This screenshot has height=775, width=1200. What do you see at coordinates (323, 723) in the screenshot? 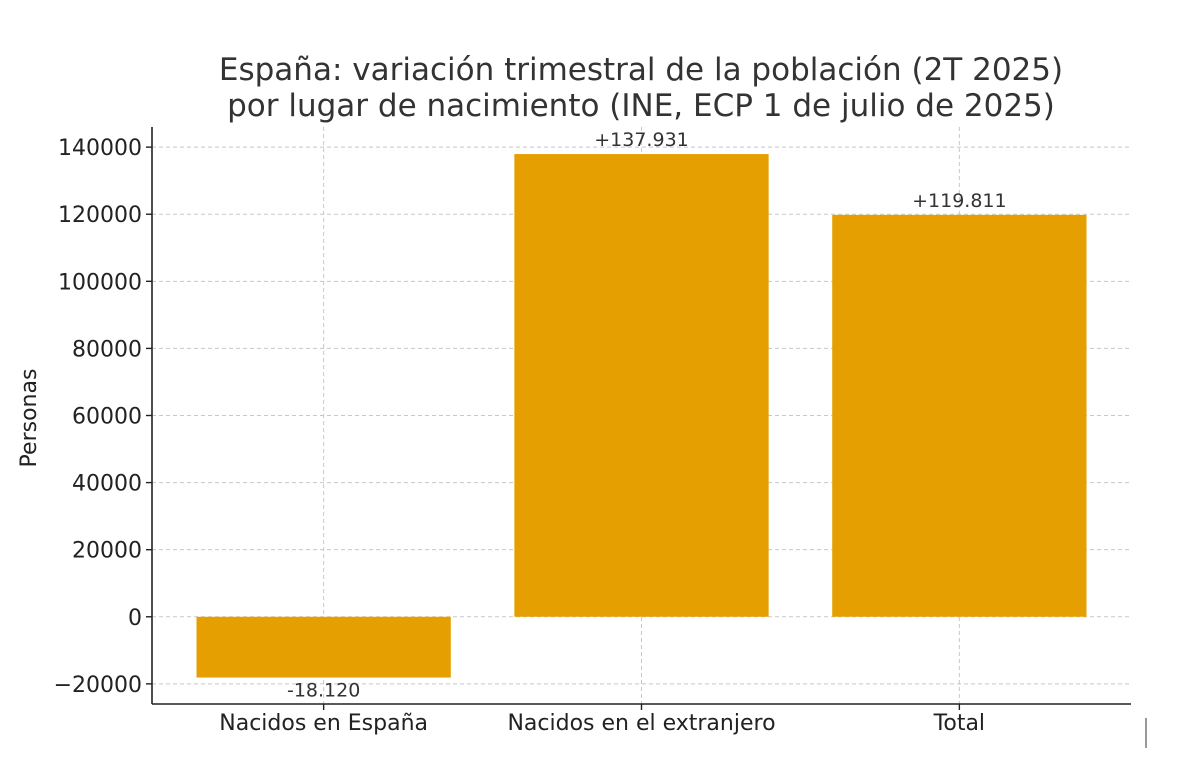
I see `x-tick-label: Nacidos en España` at bounding box center [323, 723].